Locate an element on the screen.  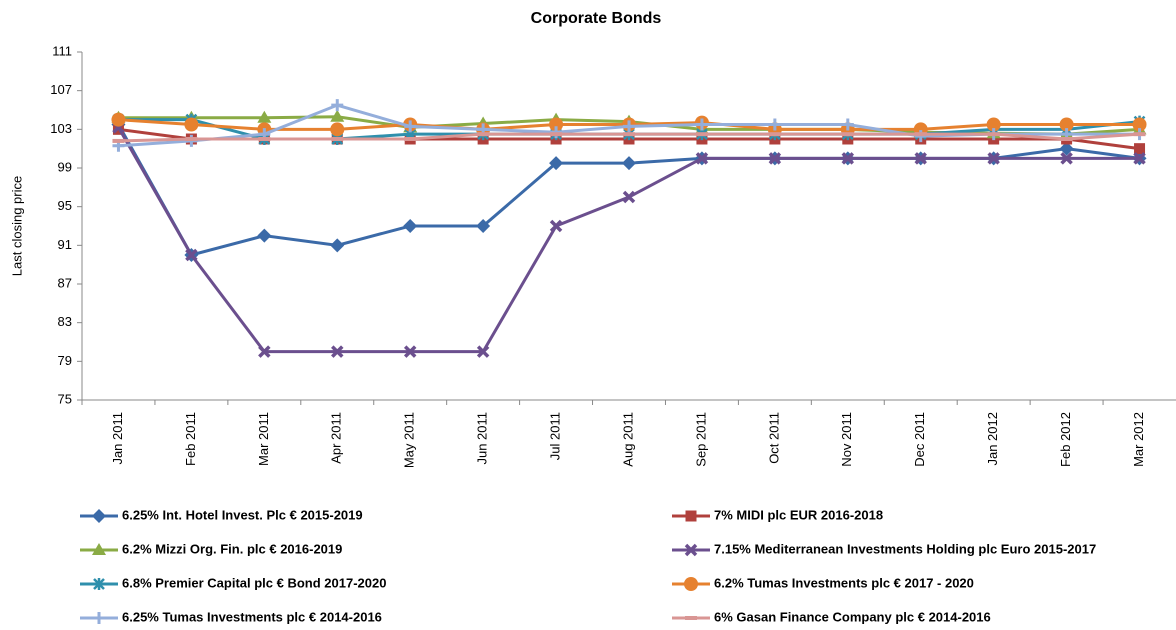
x-tick-label: Feb 2012 is located at coordinates (1065, 439).